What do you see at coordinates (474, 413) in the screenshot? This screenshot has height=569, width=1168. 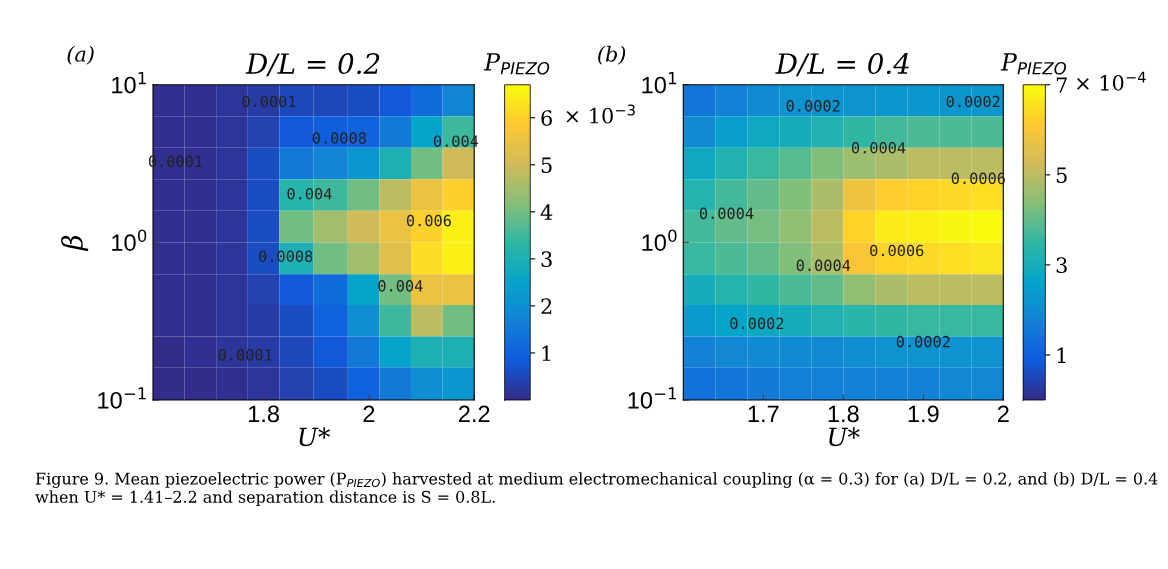 I see `x-tick-label: 2.2` at bounding box center [474, 413].